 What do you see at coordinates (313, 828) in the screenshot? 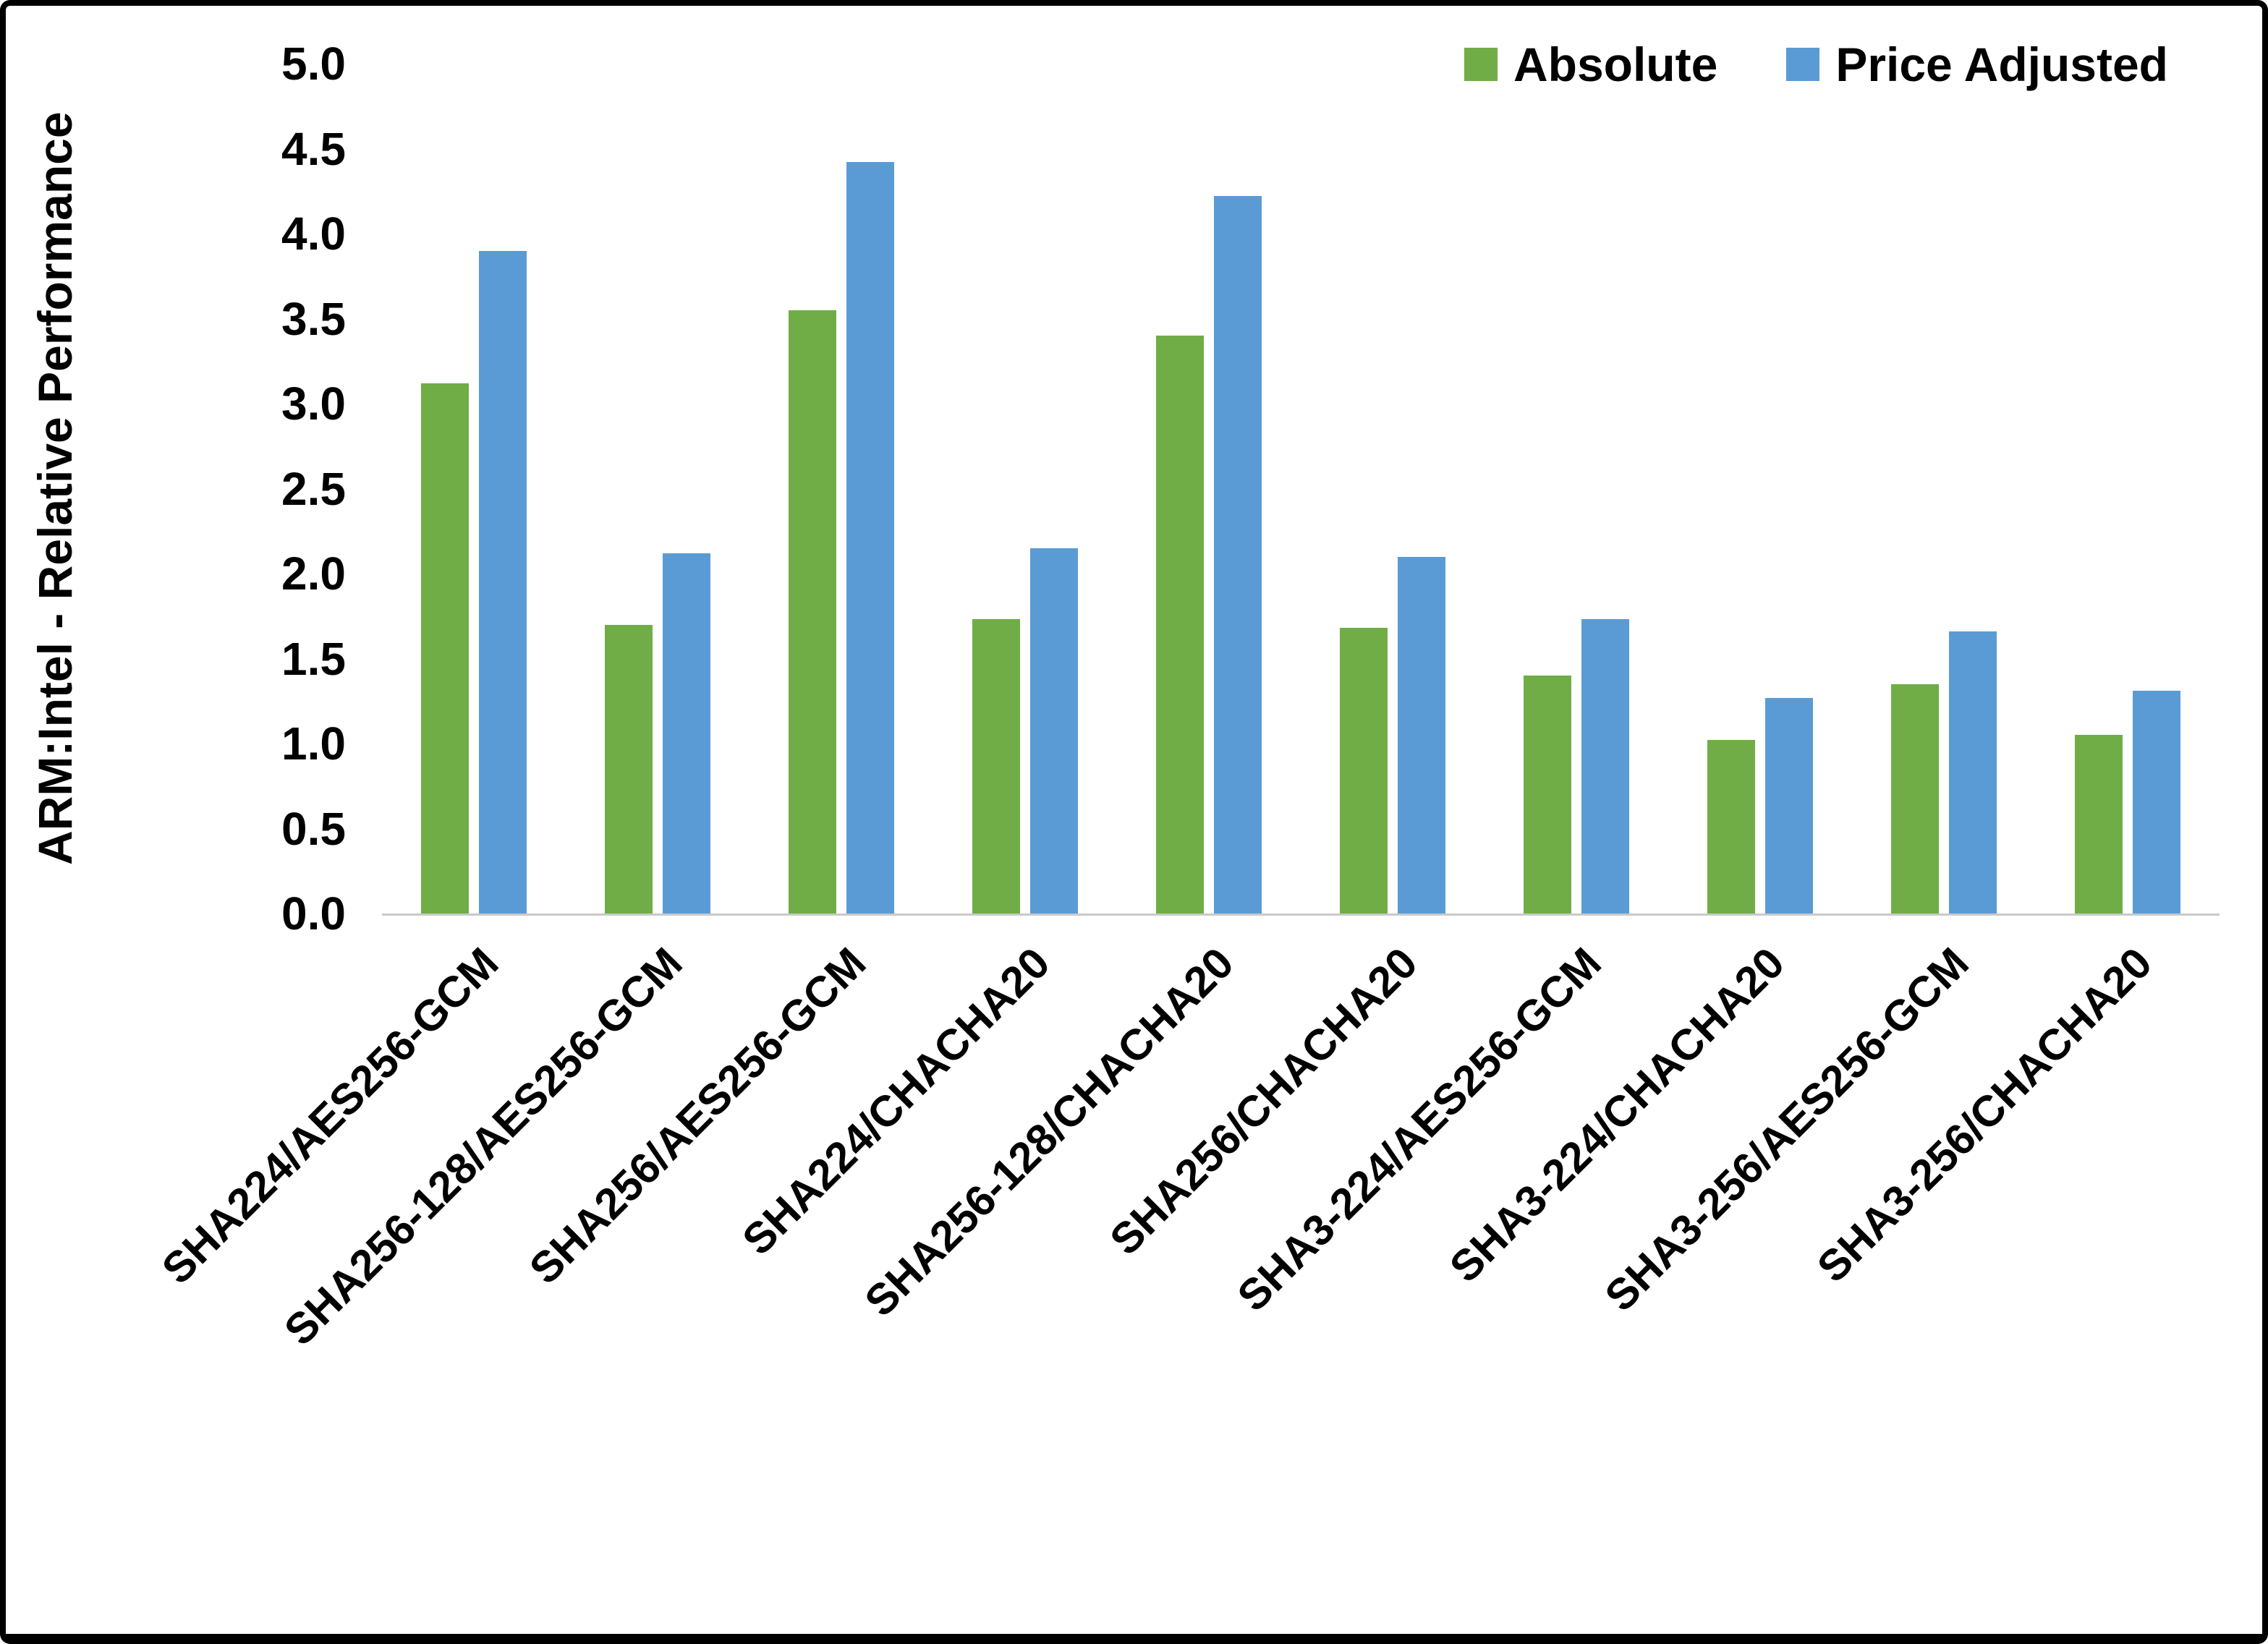
I see `y-axis-tick-label: 0.5` at bounding box center [313, 828].